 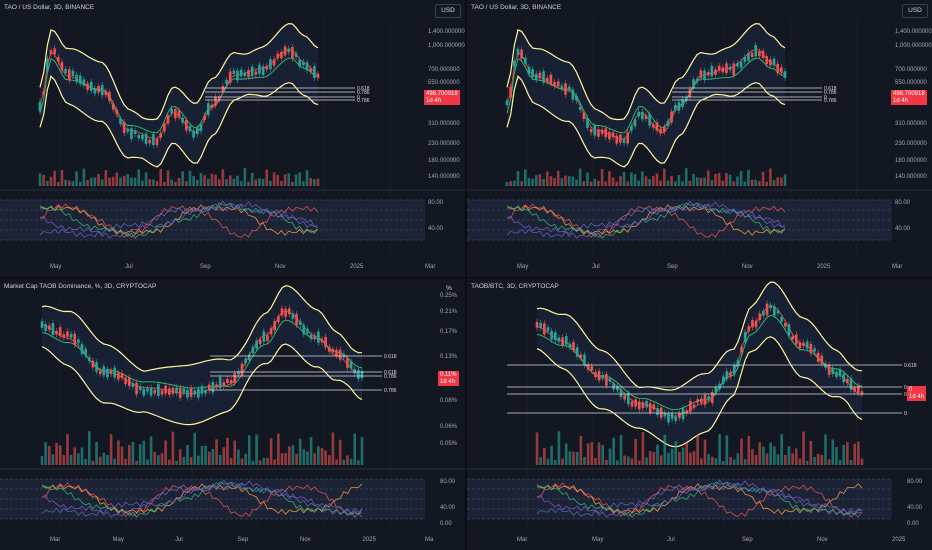 What do you see at coordinates (466, 275) in the screenshot?
I see `vertical-divider` at bounding box center [466, 275].